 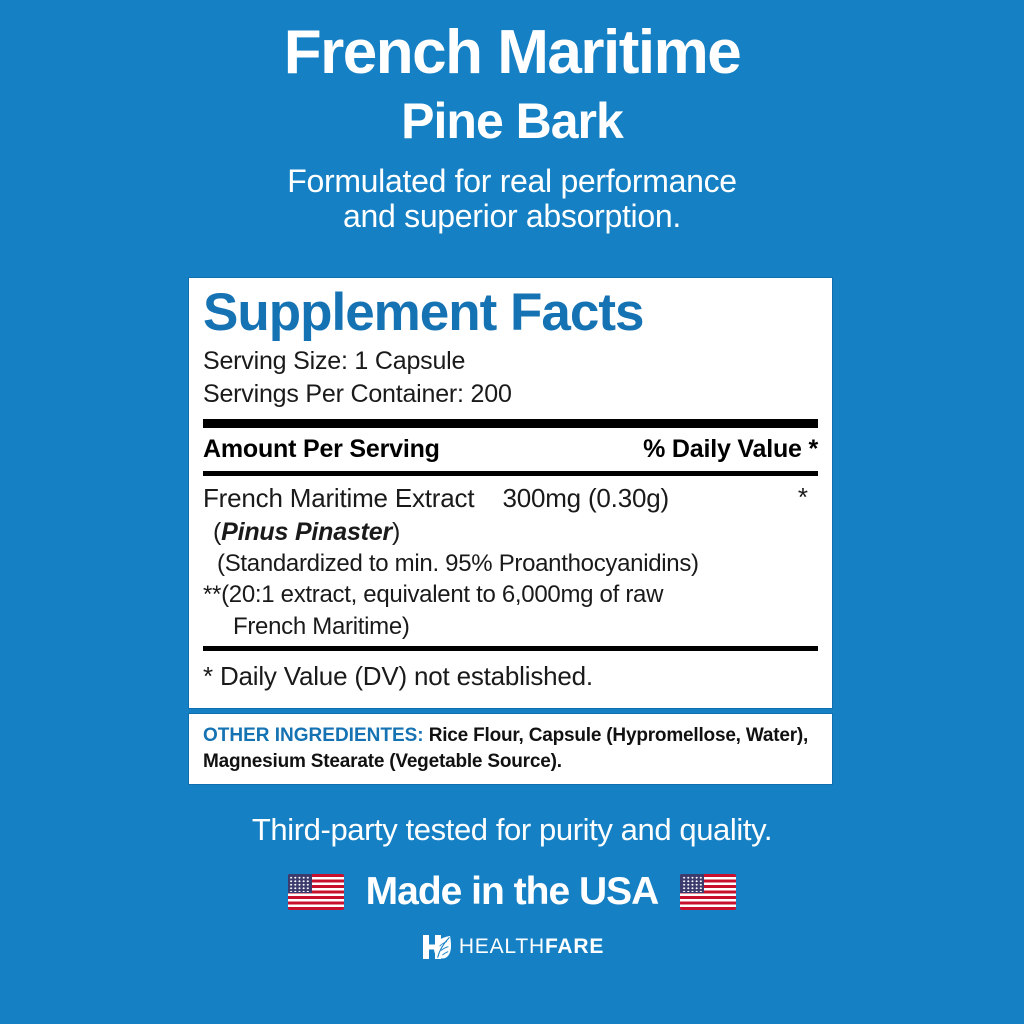 What do you see at coordinates (307, 531) in the screenshot?
I see `latin-binomial: Pinus Pinaster` at bounding box center [307, 531].